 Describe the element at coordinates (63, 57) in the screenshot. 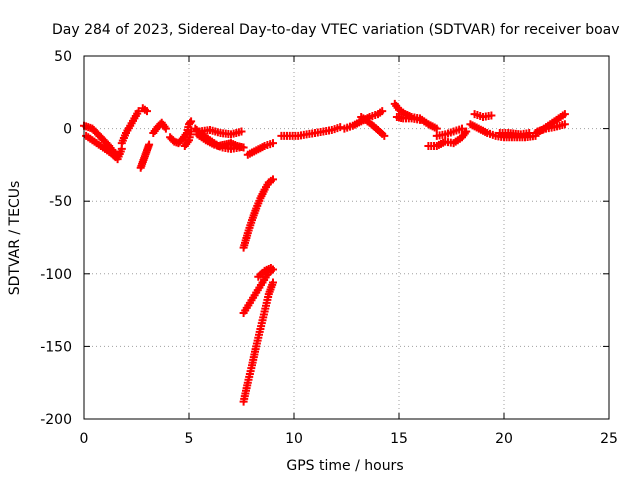

I see `y-tick-label: 50` at that location.